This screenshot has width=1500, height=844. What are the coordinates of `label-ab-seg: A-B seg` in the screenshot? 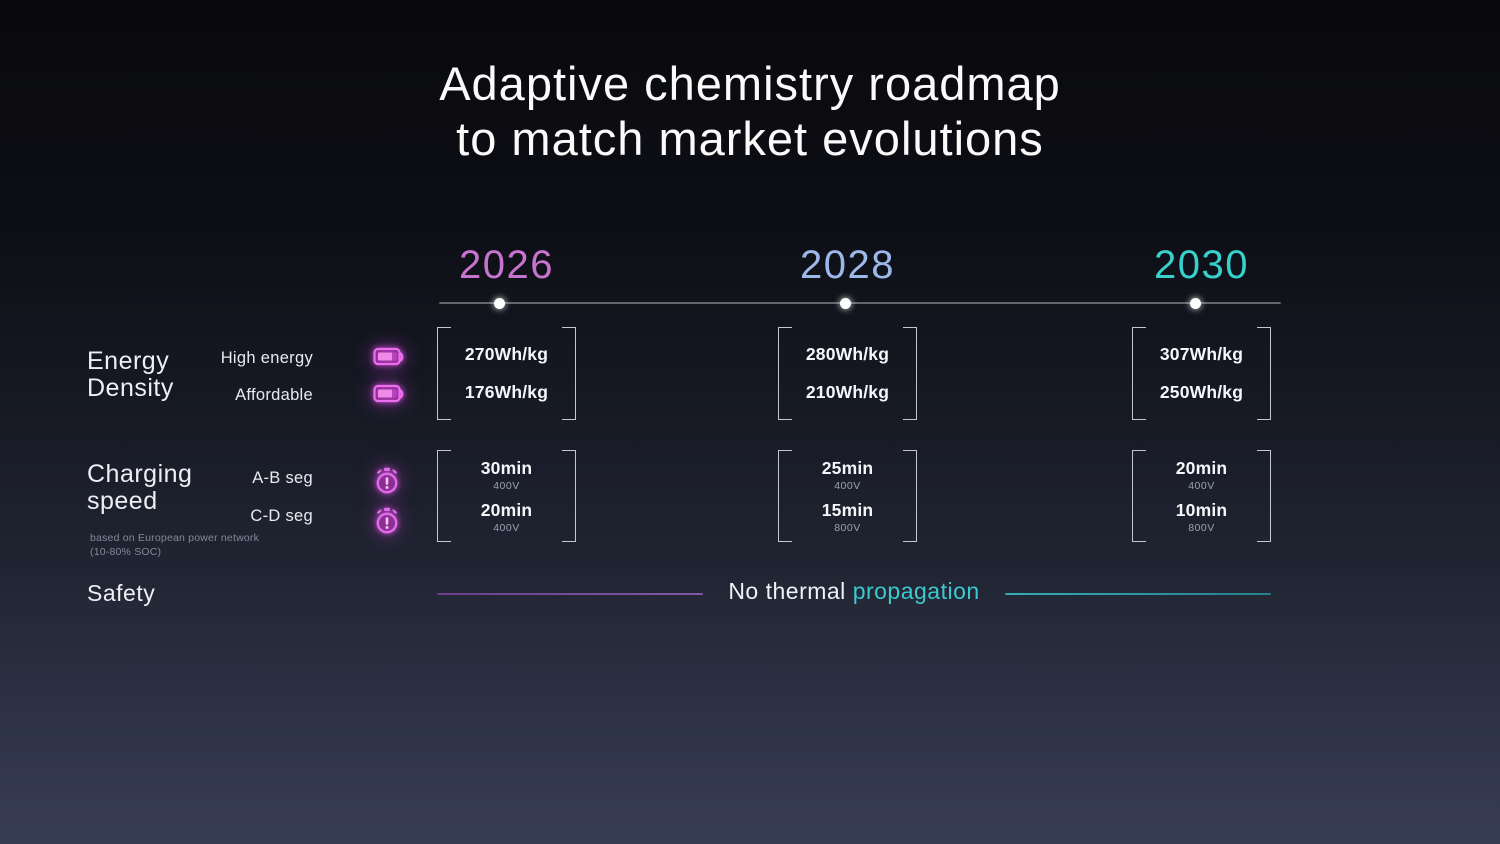 It's located at (282, 478).